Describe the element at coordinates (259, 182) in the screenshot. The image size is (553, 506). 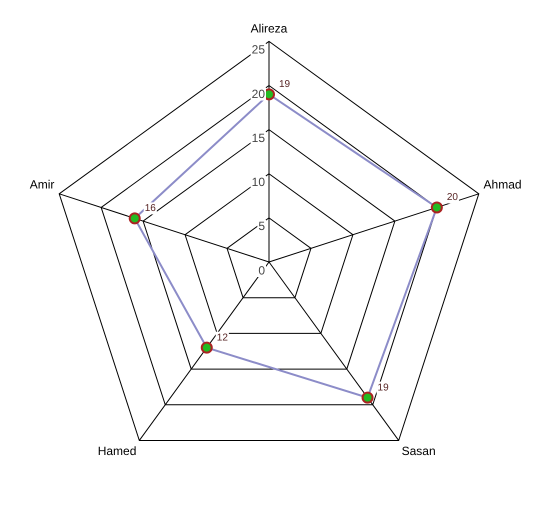
I see `y-tick-label: 10` at that location.